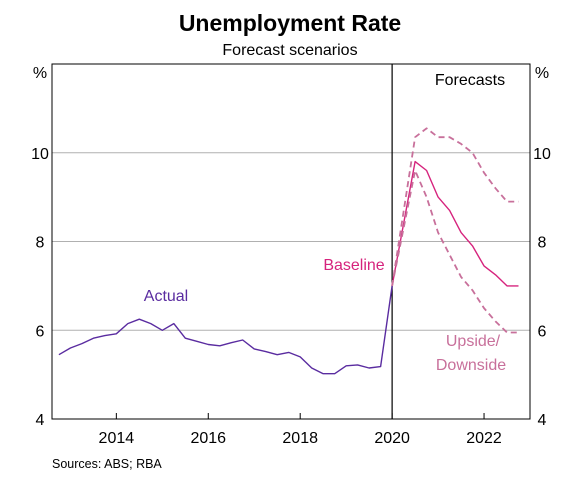  What do you see at coordinates (300, 438) in the screenshot?
I see `x-tick-2018: 2018` at bounding box center [300, 438].